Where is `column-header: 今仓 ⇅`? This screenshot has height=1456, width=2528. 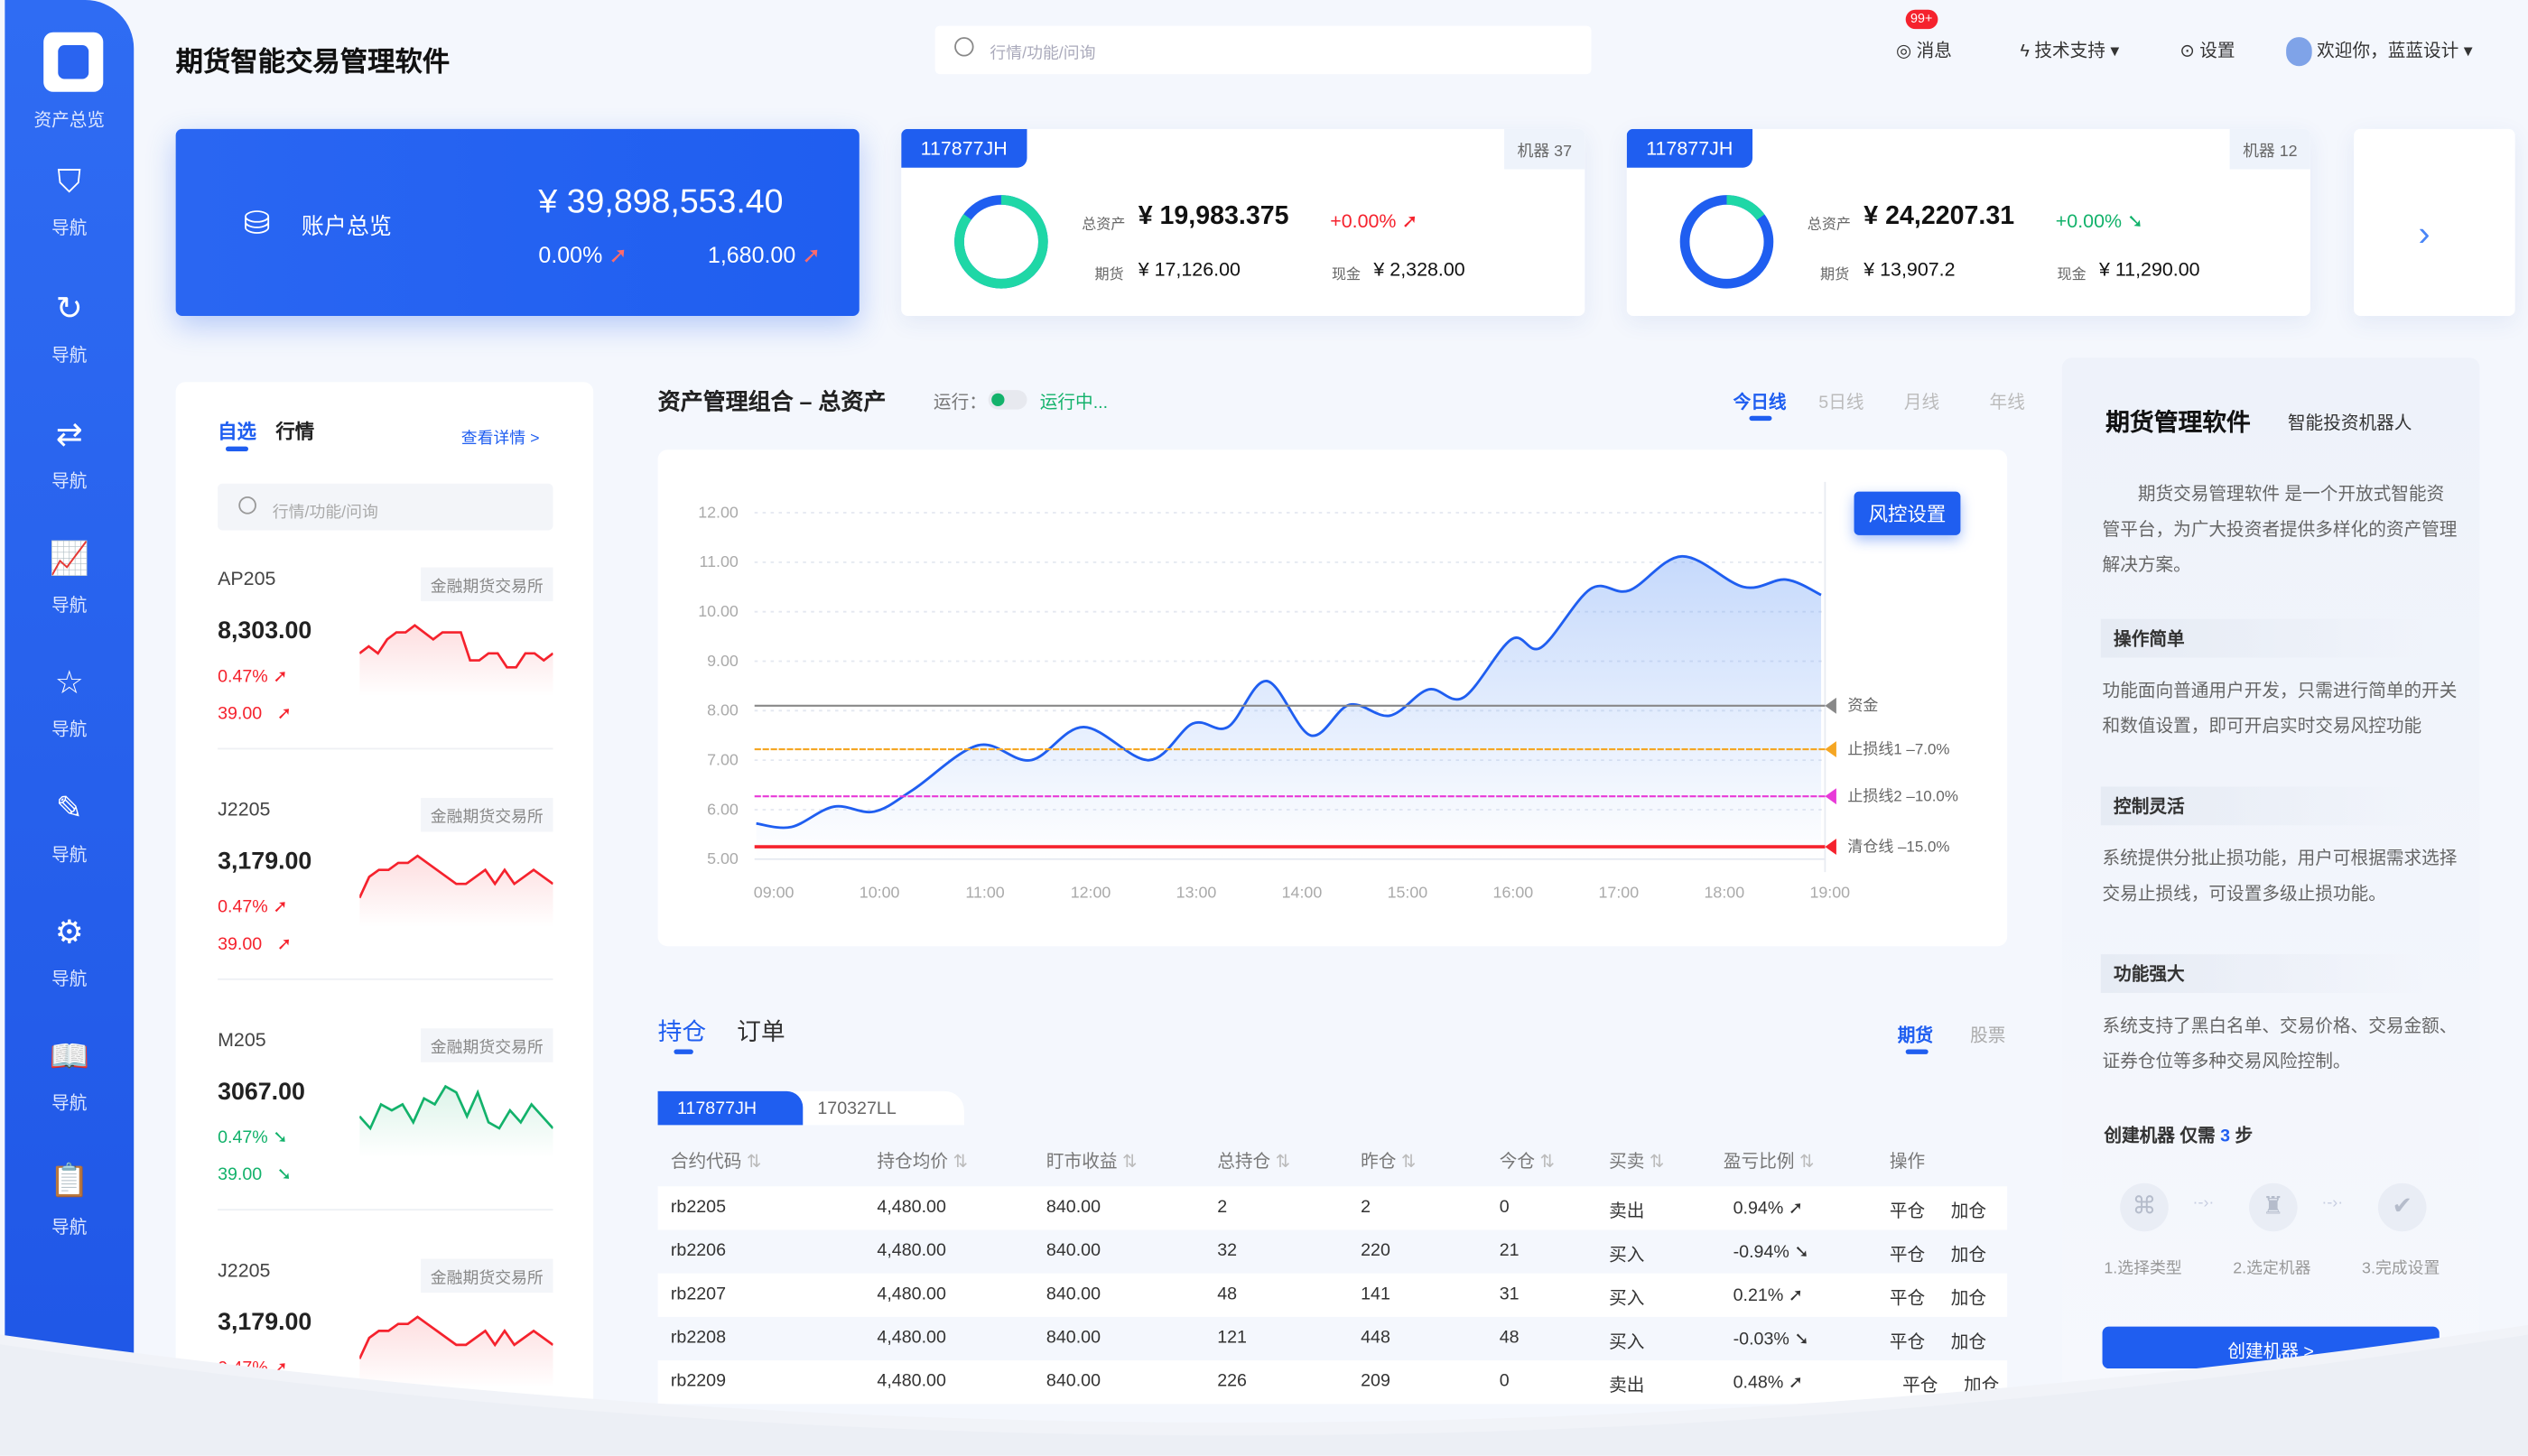
column-header: 今仓 ⇅ is located at coordinates (1527, 1163).